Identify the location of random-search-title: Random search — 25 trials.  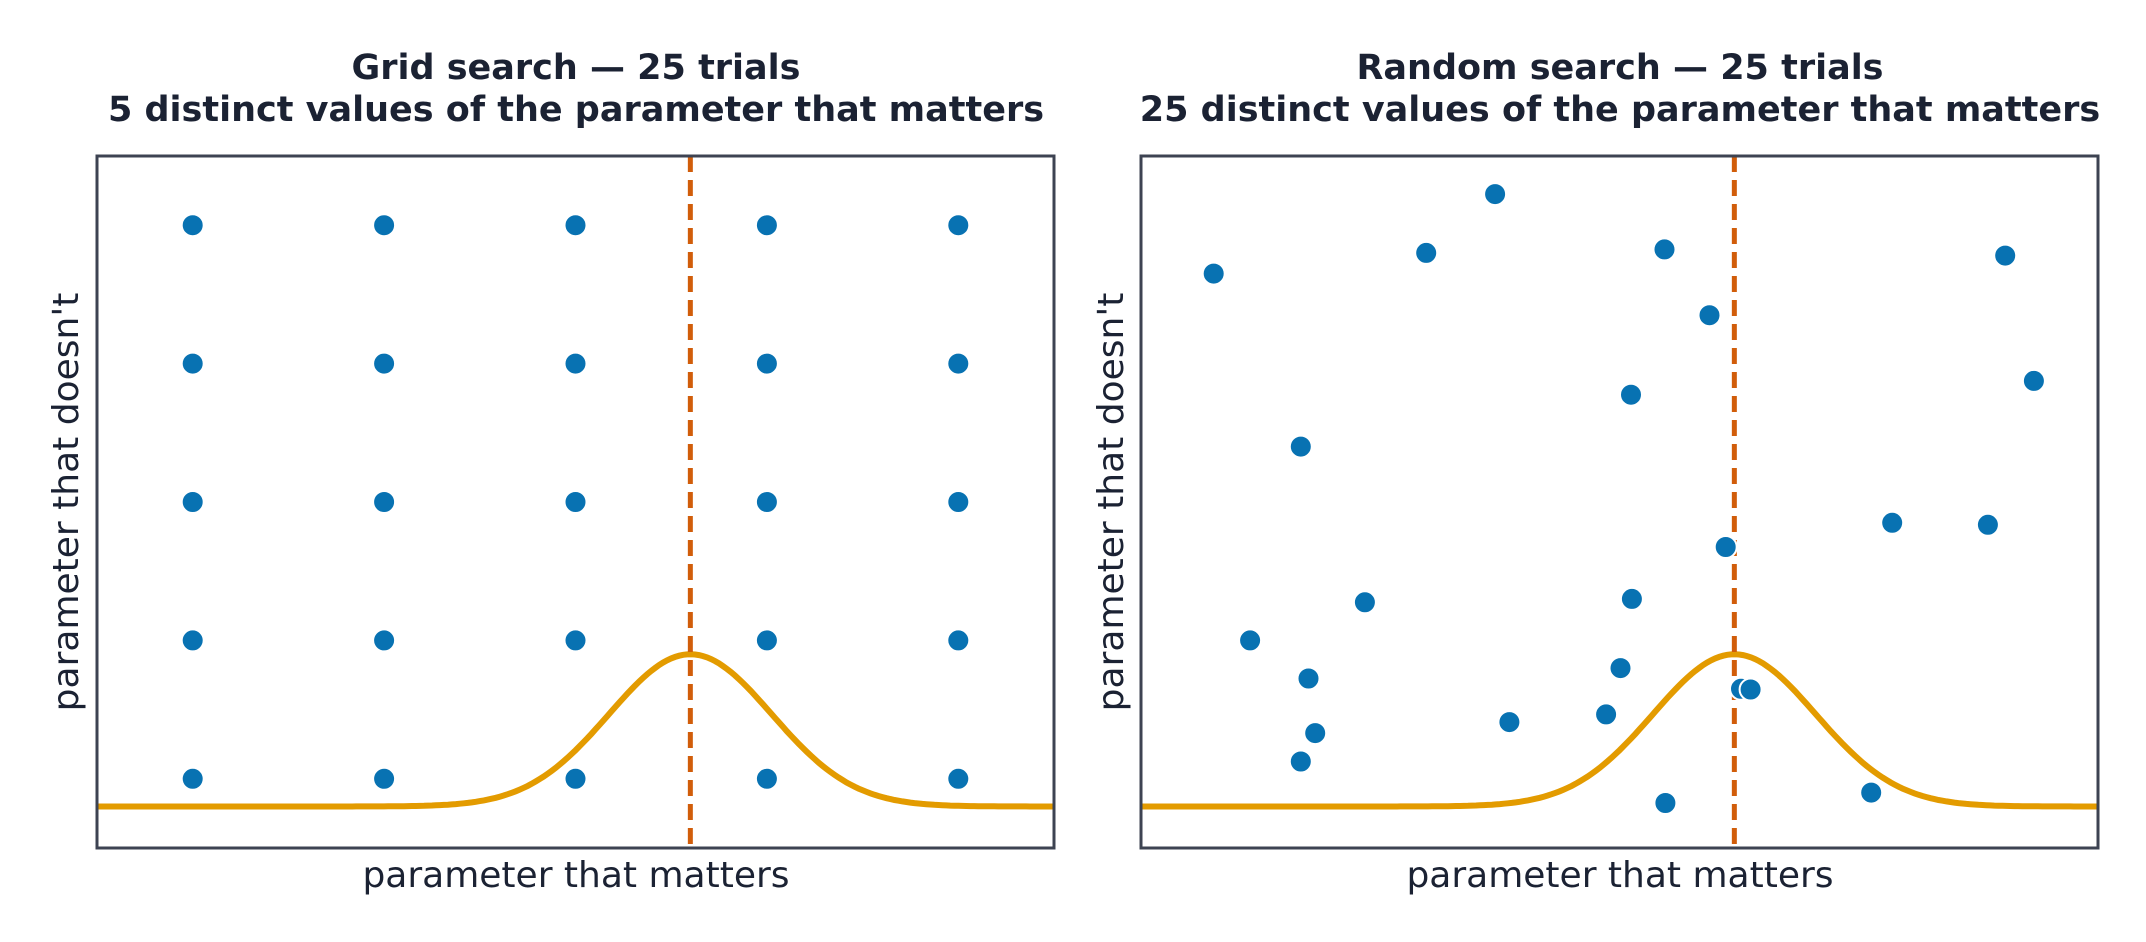
(1619, 68).